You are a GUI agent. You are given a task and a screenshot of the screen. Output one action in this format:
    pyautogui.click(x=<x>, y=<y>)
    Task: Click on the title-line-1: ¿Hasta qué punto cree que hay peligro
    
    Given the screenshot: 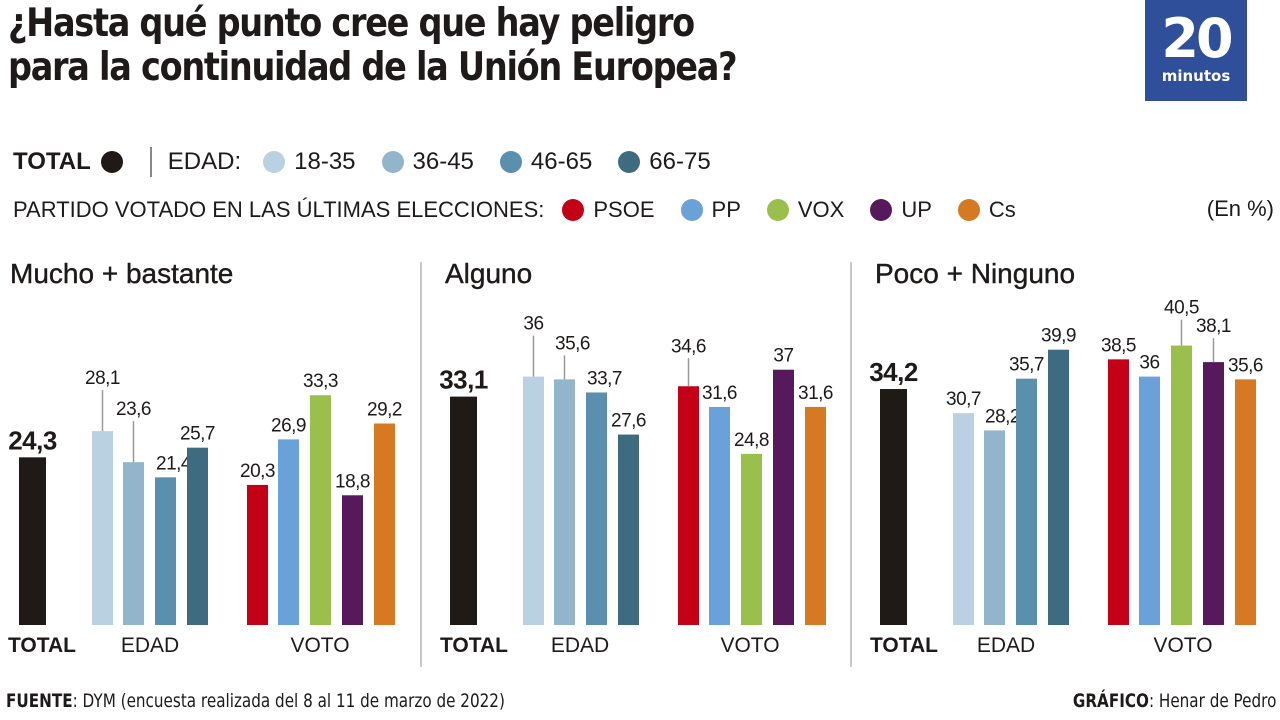 What is the action you would take?
    pyautogui.click(x=351, y=23)
    